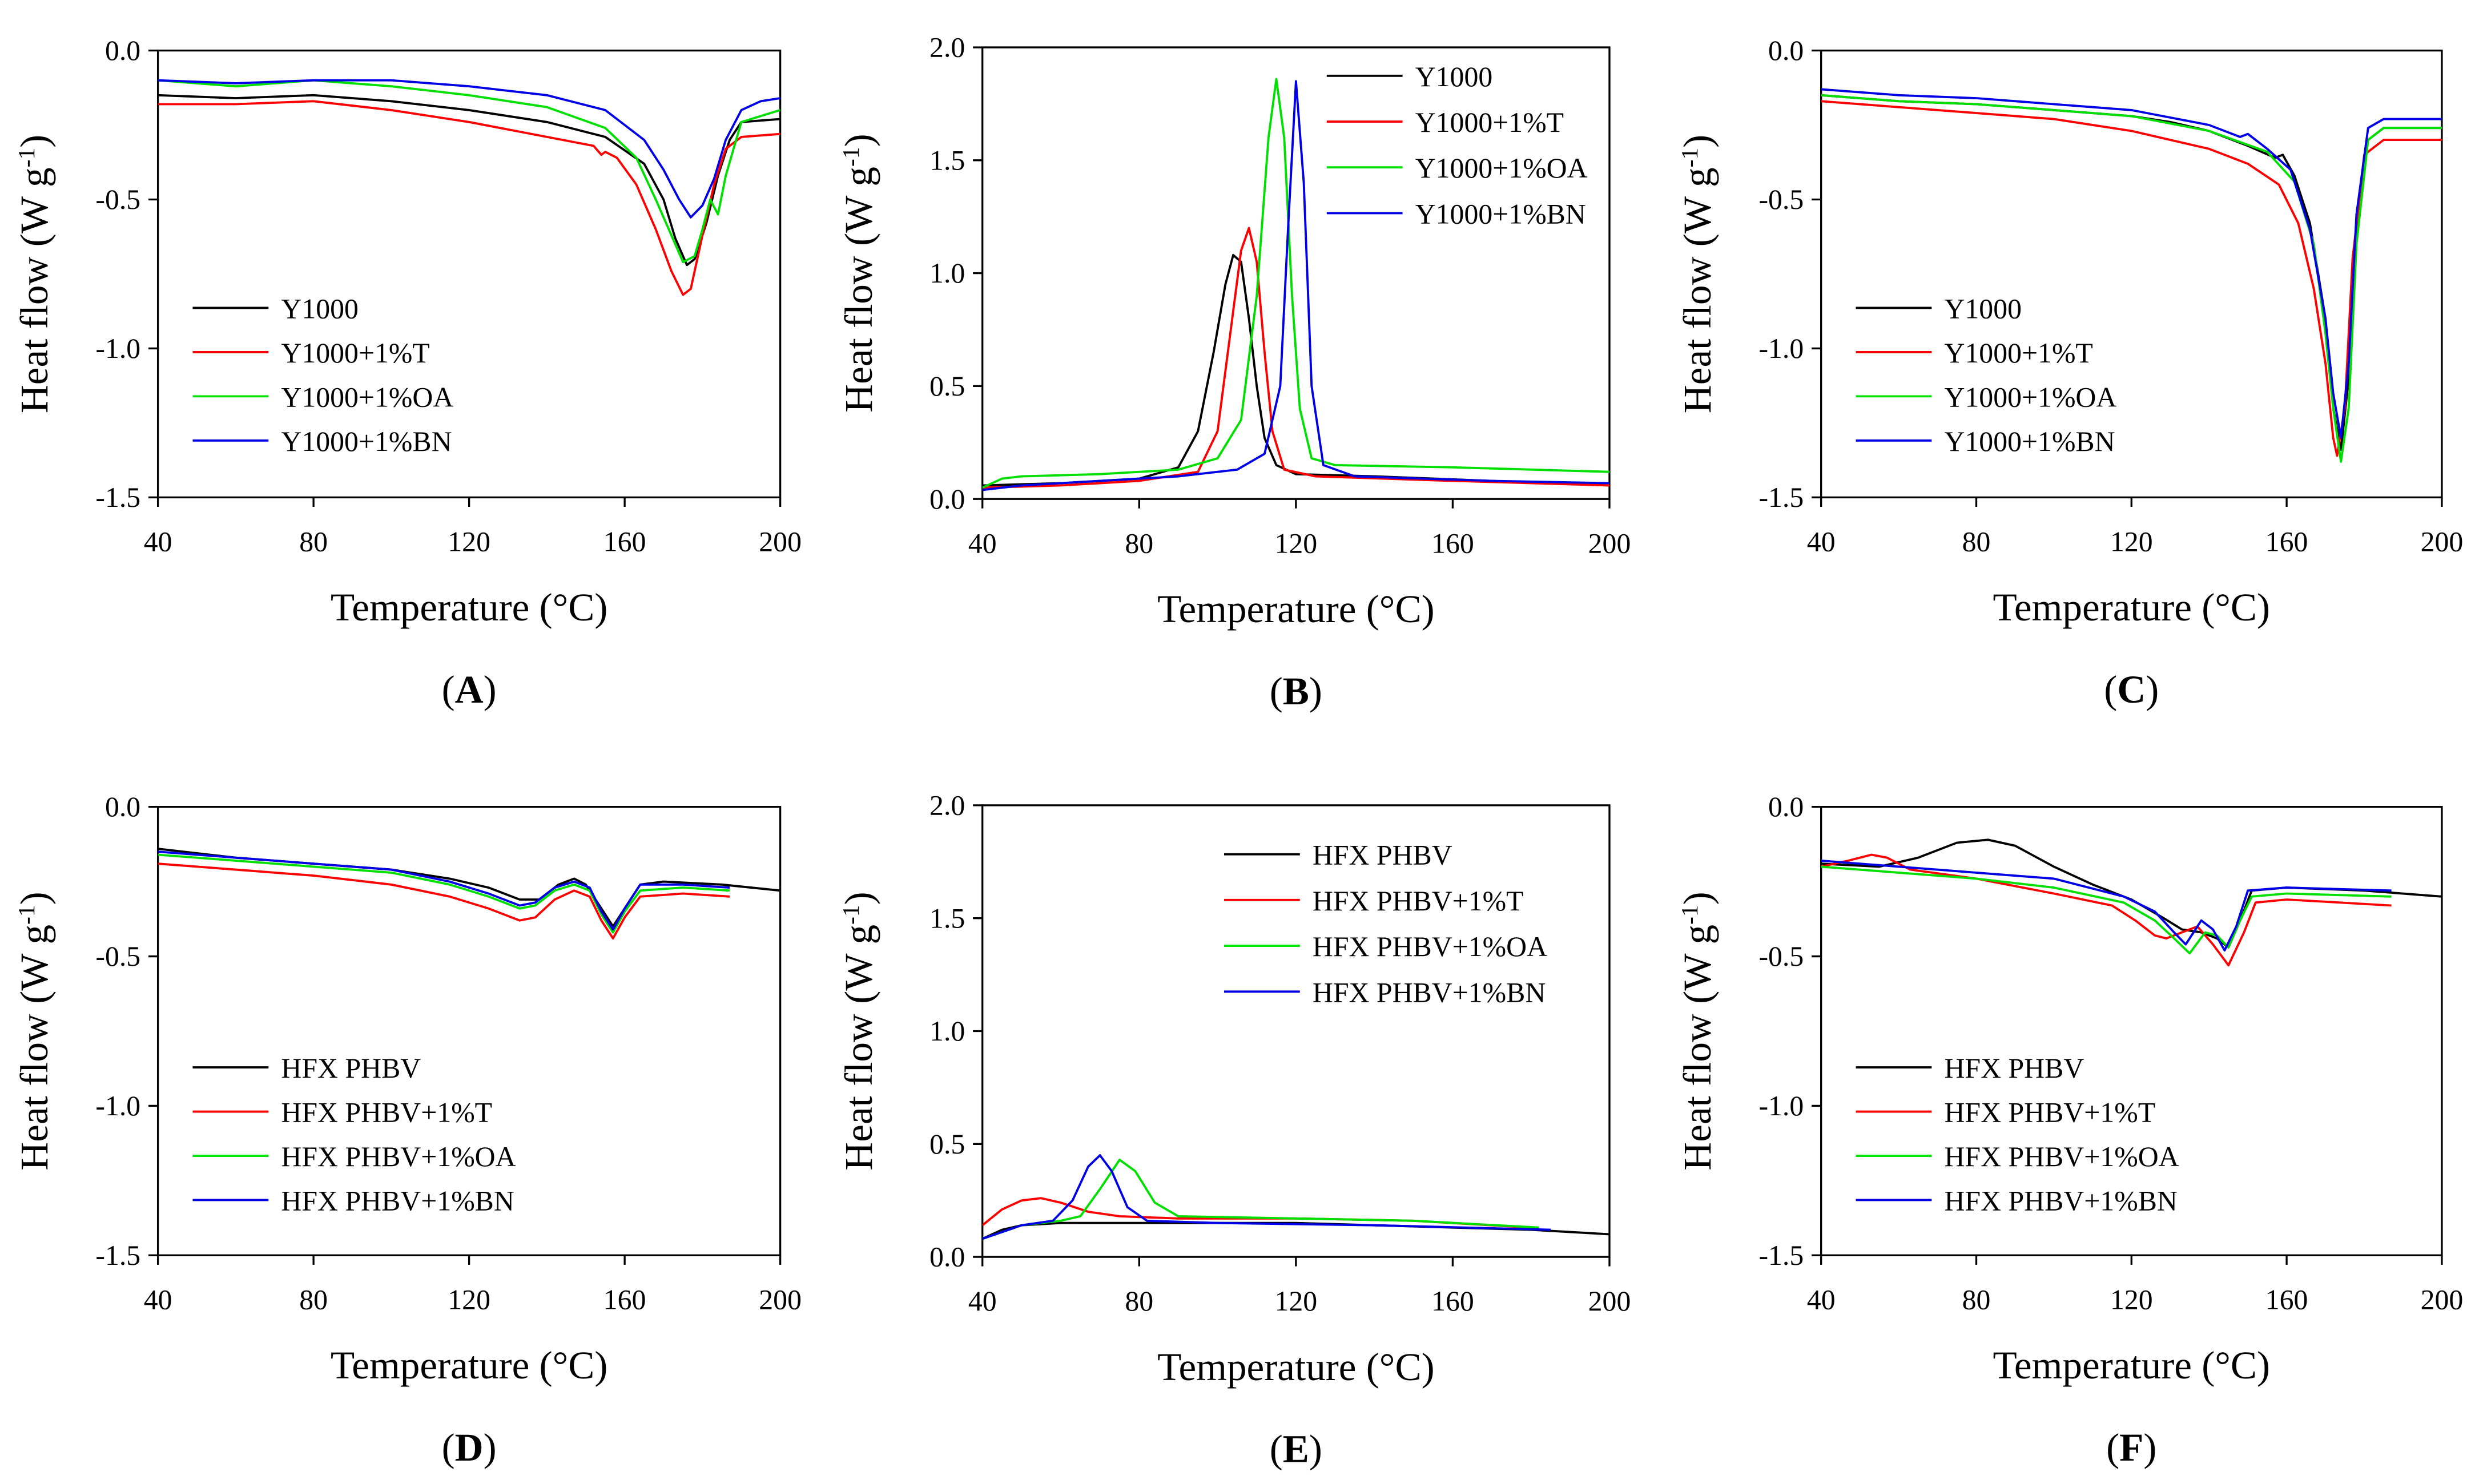 This screenshot has height=1484, width=2475. I want to click on panel-label: (D), so click(469, 1447).